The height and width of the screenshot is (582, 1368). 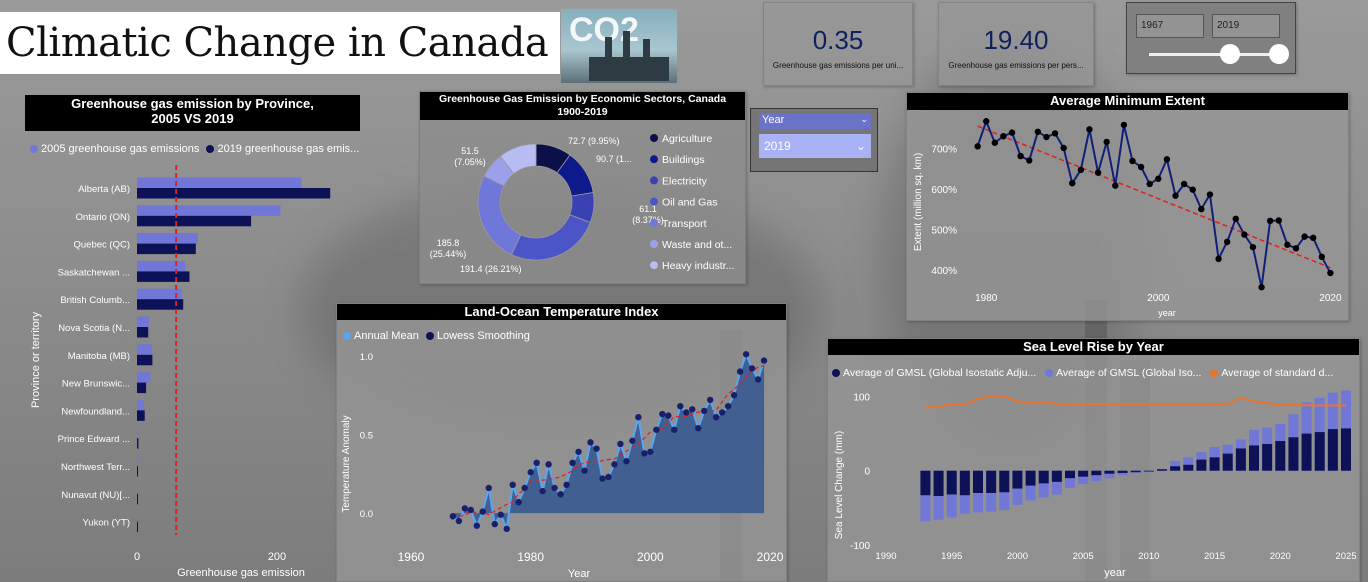 What do you see at coordinates (137, 557) in the screenshot?
I see `x-tick-label: 0` at bounding box center [137, 557].